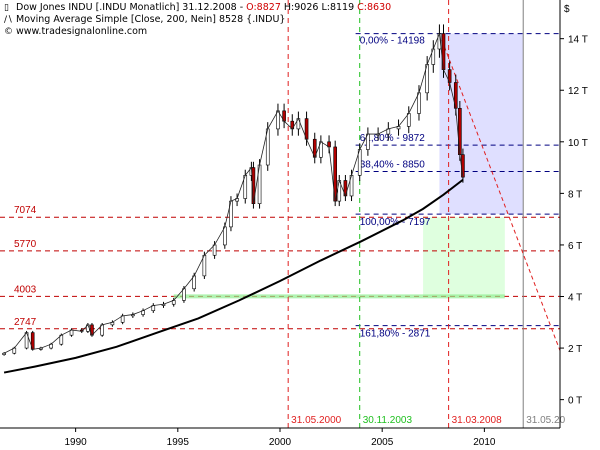 Image resolution: width=600 pixels, height=450 pixels. Describe the element at coordinates (575, 298) in the screenshot. I see `y-tick-label-2: 4 T` at that location.